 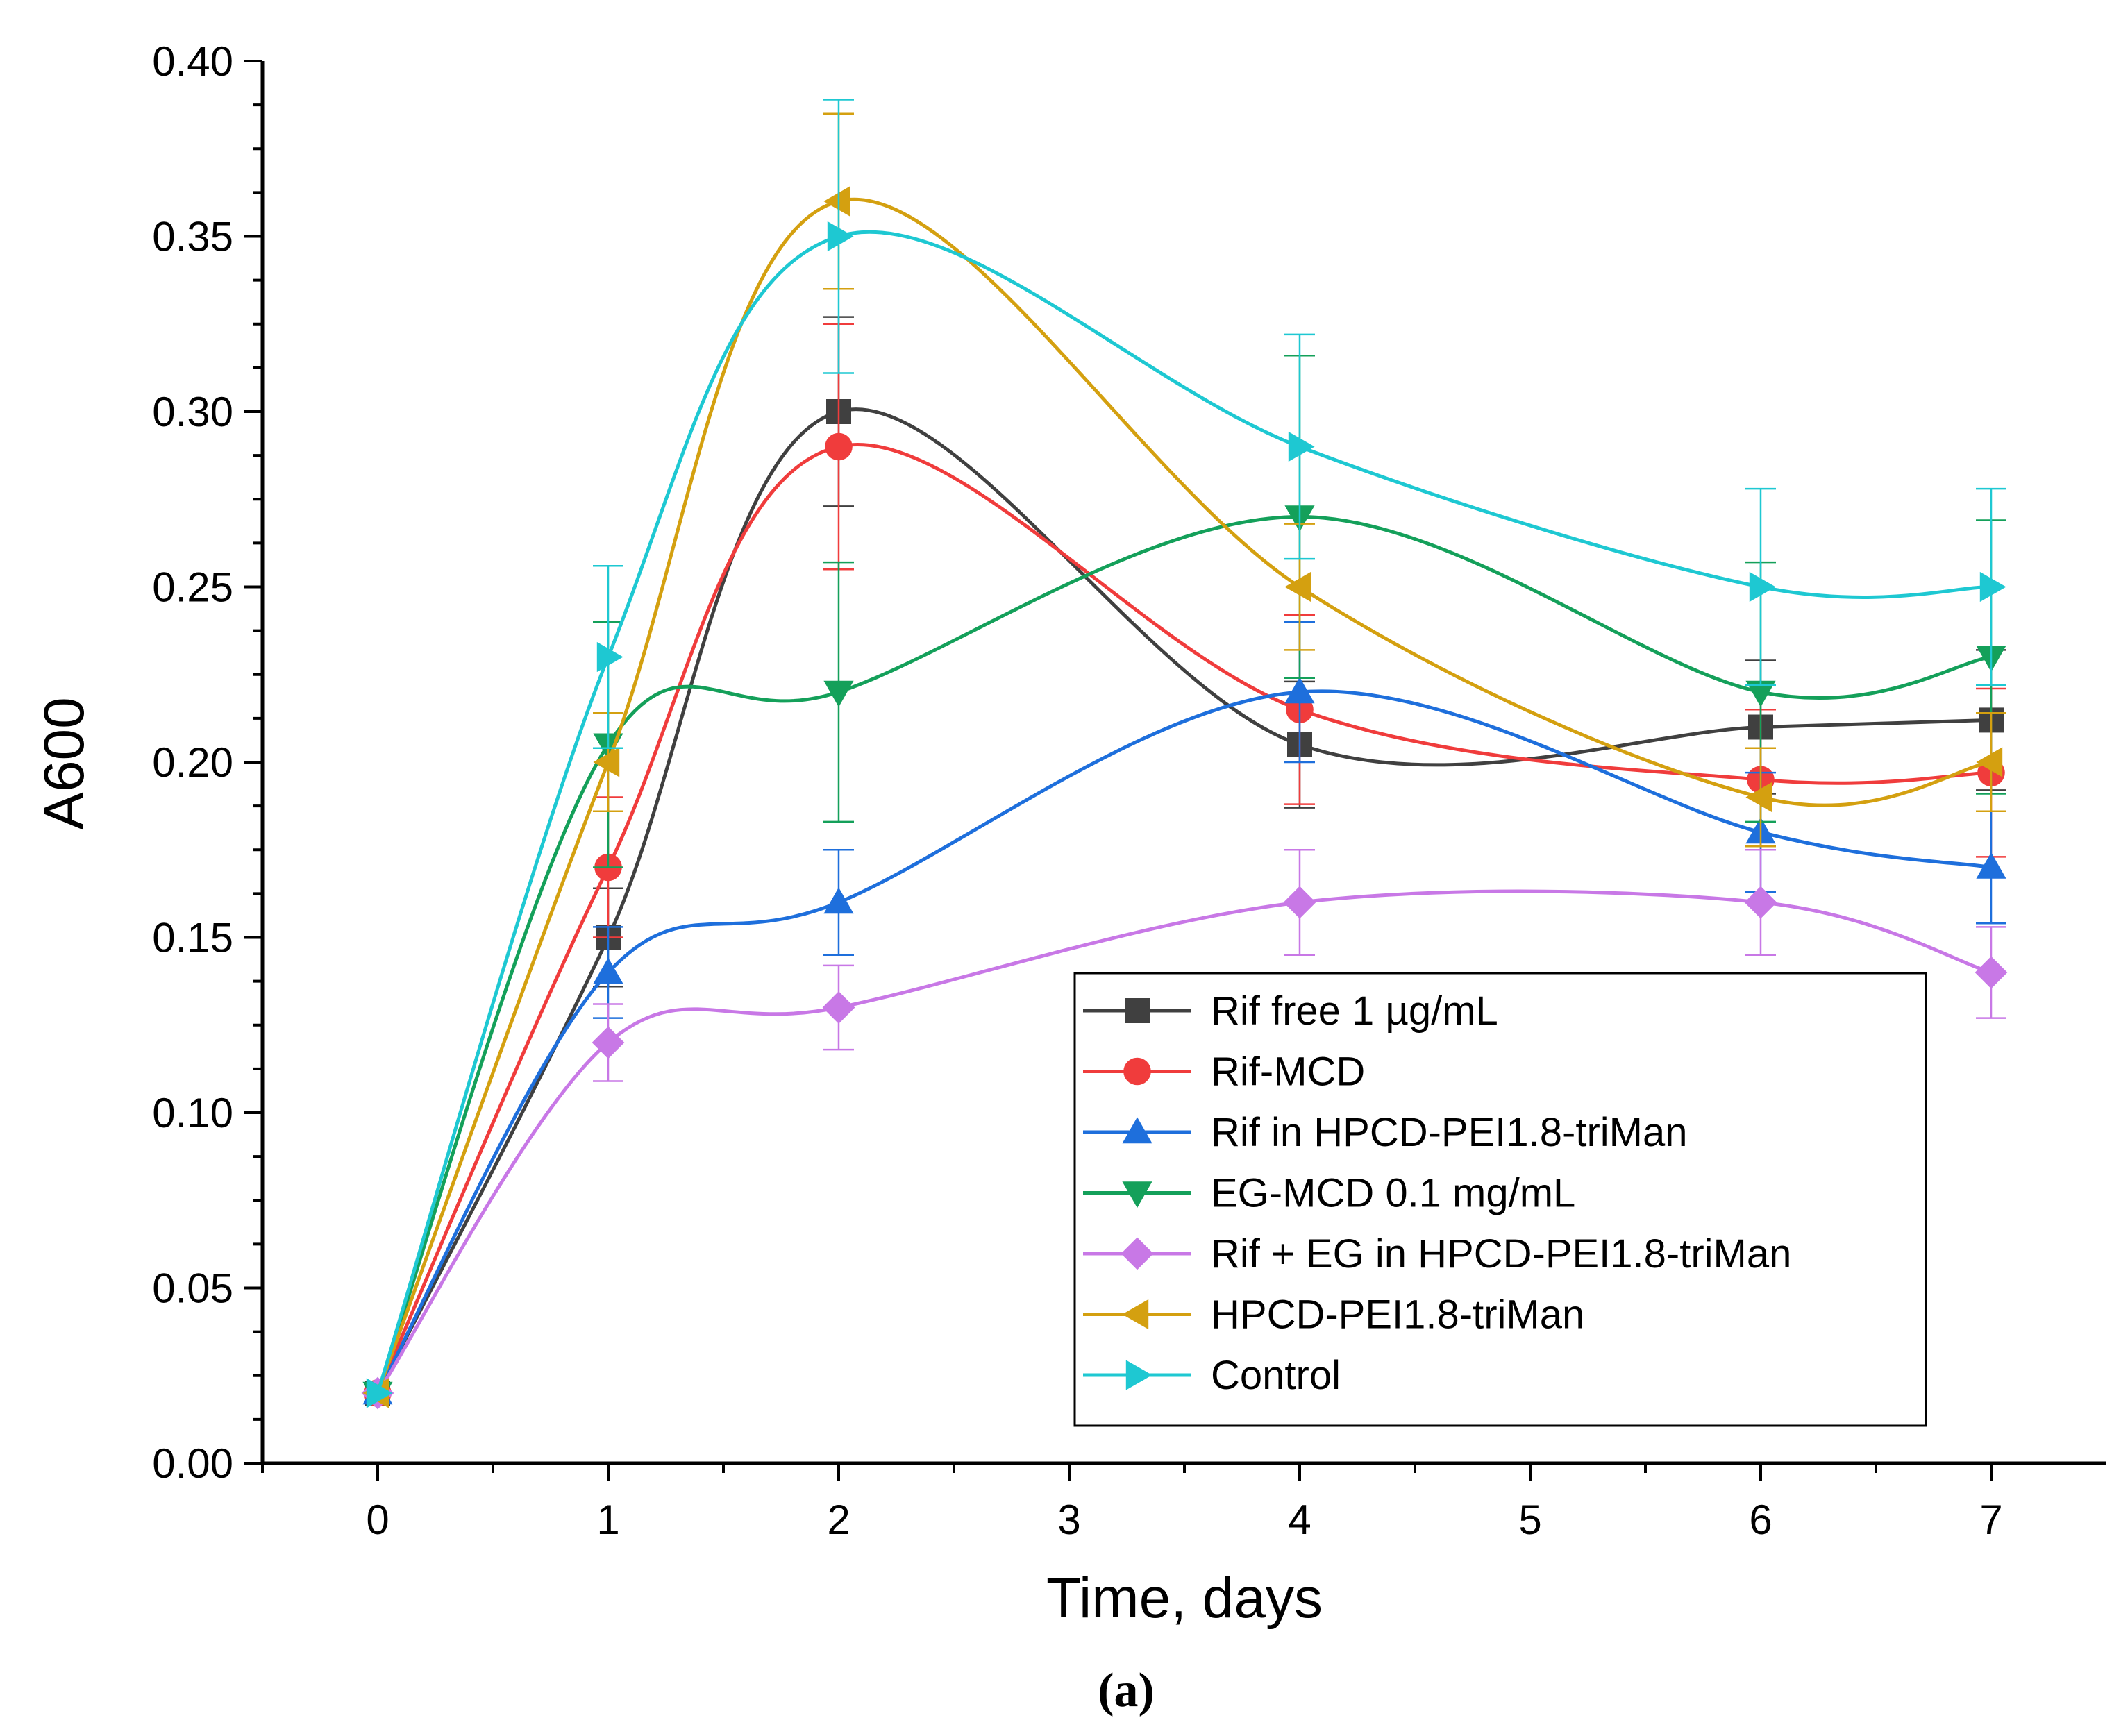 I want to click on y-tick-label: 0.25, so click(x=192, y=587).